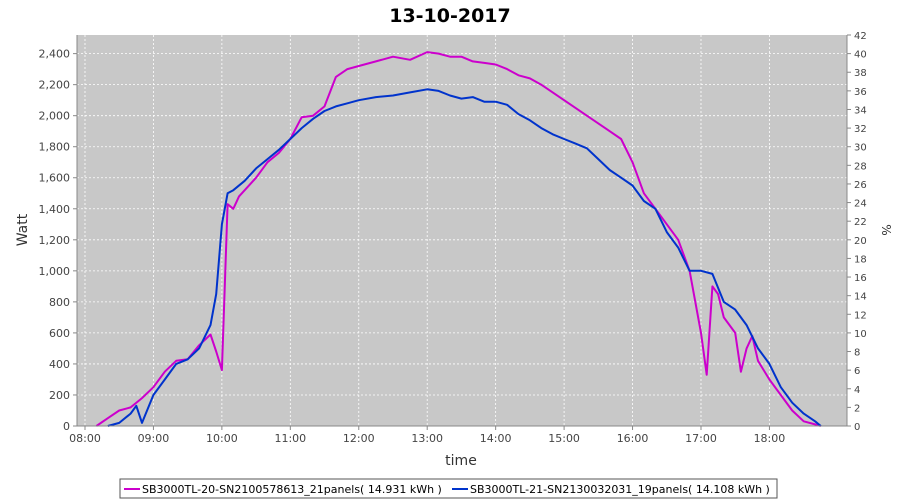 The height and width of the screenshot is (500, 900). Describe the element at coordinates (886, 229) in the screenshot. I see `y2-axis-title: %` at that location.